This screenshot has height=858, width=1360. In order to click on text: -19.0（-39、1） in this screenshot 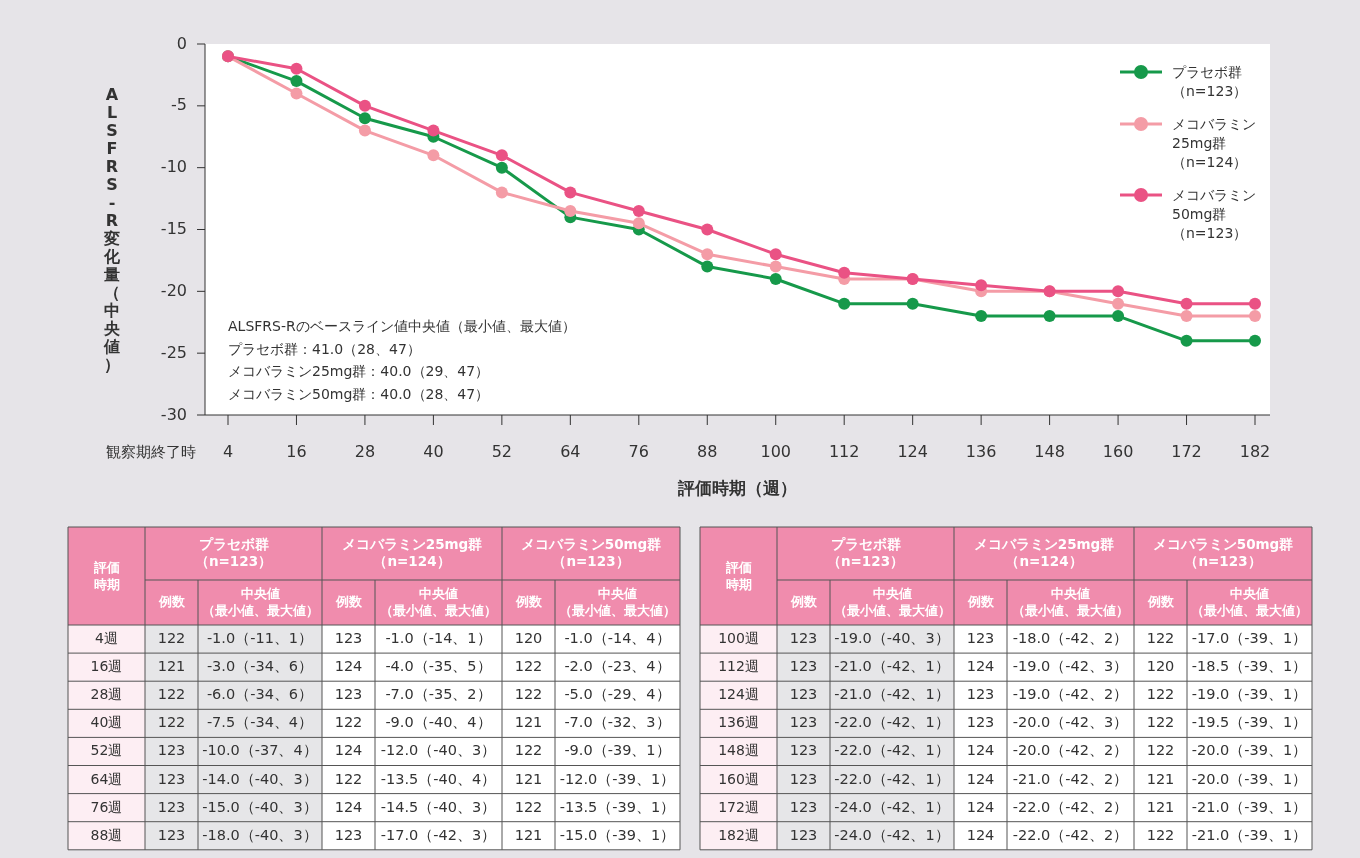, I will do `click(1249, 694)`.